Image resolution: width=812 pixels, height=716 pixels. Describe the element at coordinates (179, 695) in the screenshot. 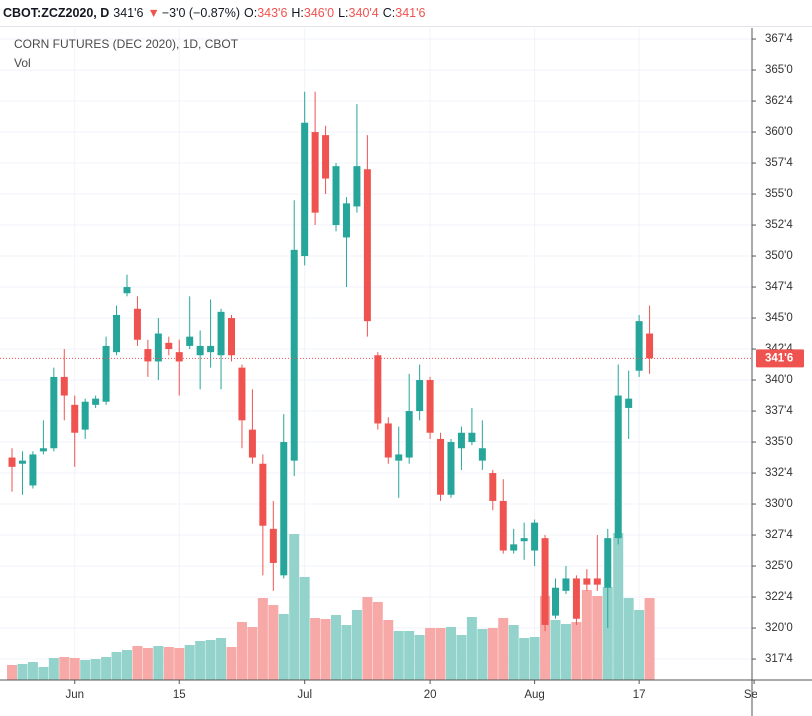

I see `x-tick-label: 15` at that location.